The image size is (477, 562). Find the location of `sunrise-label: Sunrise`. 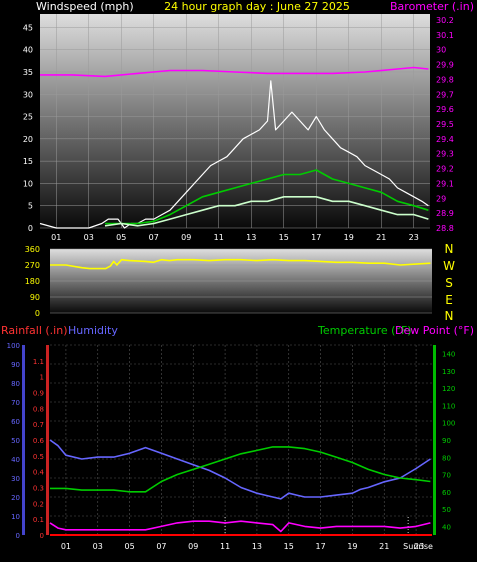

sunrise-label: Sunrise is located at coordinates (418, 546).